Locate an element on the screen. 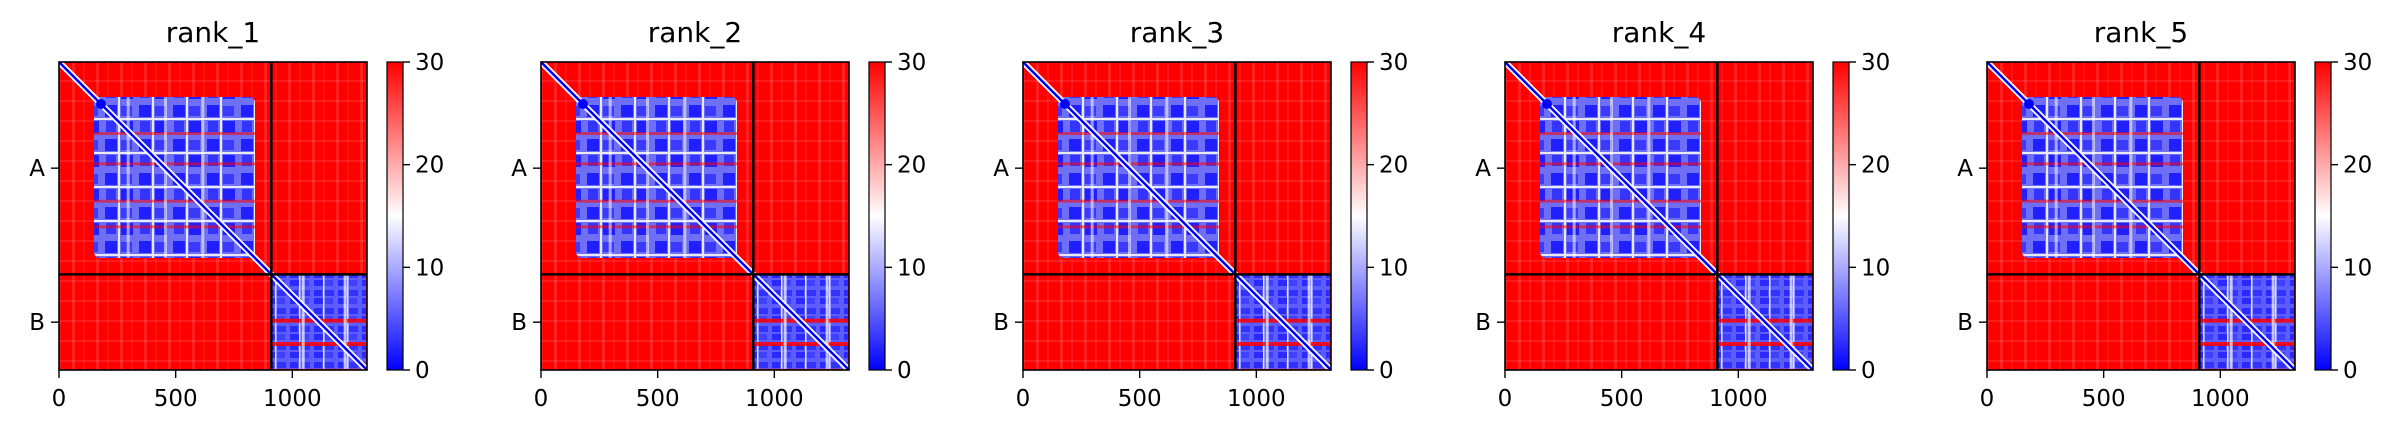 This screenshot has width=2401, height=442. chart-title: rank_5 is located at coordinates (2141, 32).